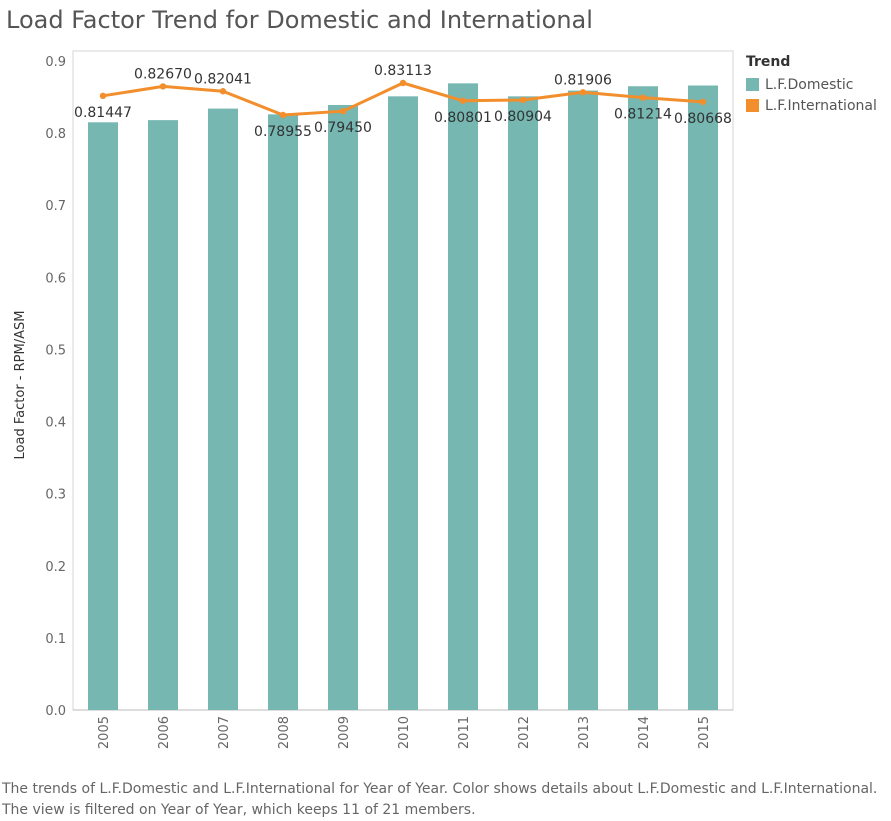 The image size is (891, 821). I want to click on y-tick-label: 0.1, so click(55, 639).